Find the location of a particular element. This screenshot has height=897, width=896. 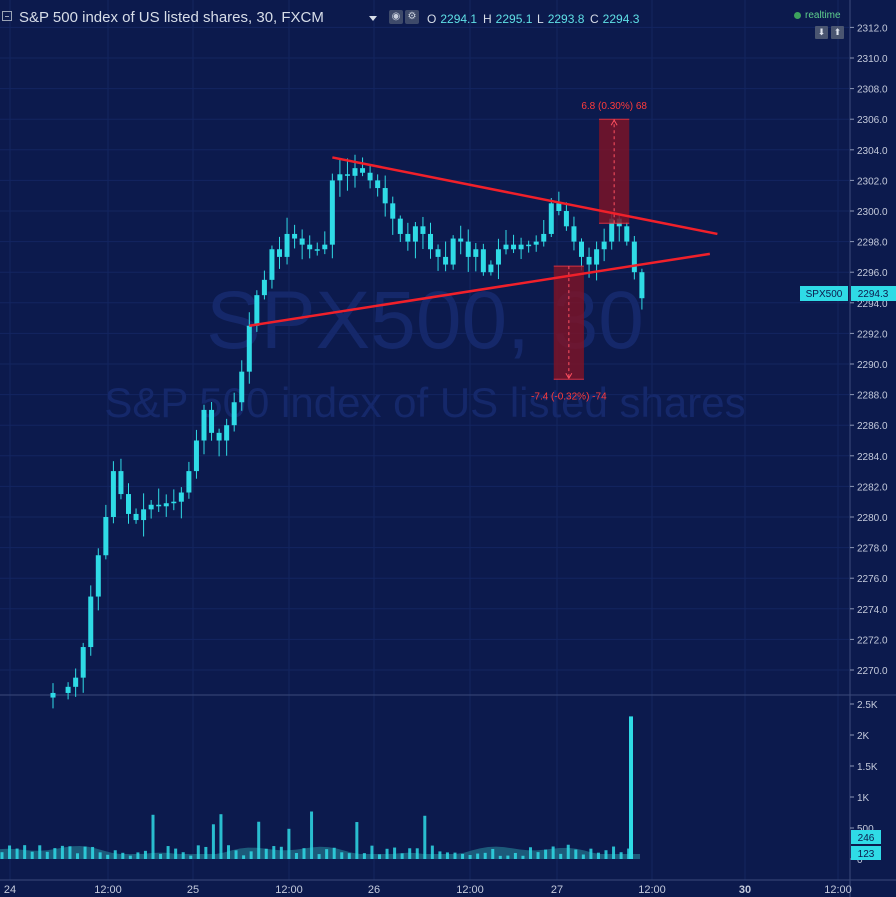

watermark-description: S&P 500 index of US listed shares is located at coordinates (424, 402).